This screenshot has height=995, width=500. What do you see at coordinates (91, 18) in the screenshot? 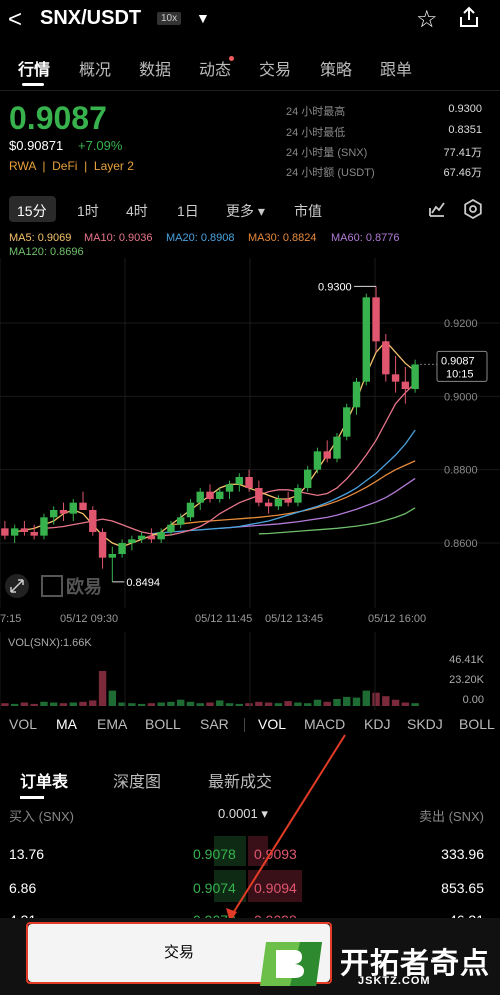
I see `pair-title: SNX/USDT` at bounding box center [91, 18].